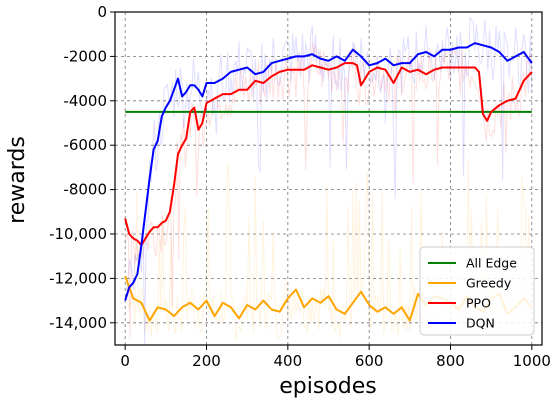  What do you see at coordinates (78, 234) in the screenshot?
I see `y-tick-label: -10,000` at bounding box center [78, 234].